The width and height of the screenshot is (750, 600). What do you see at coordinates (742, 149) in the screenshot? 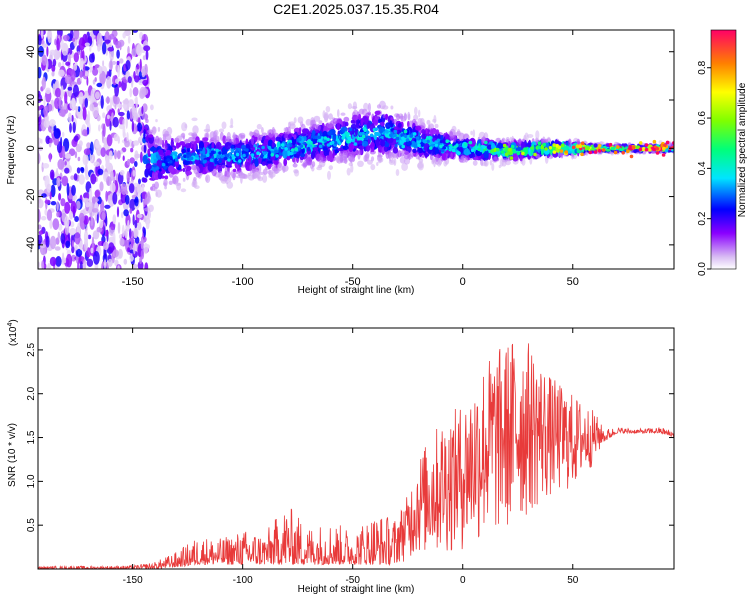
I see `colorbar-label: Normalized spectral amplitude` at bounding box center [742, 149].